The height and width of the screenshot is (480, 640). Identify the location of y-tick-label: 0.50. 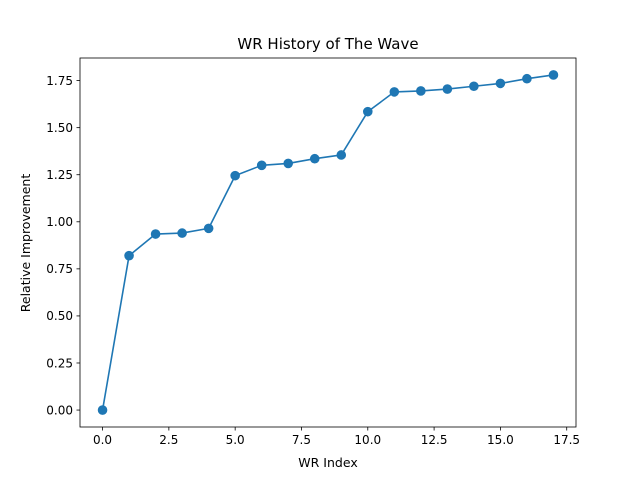
(59, 316).